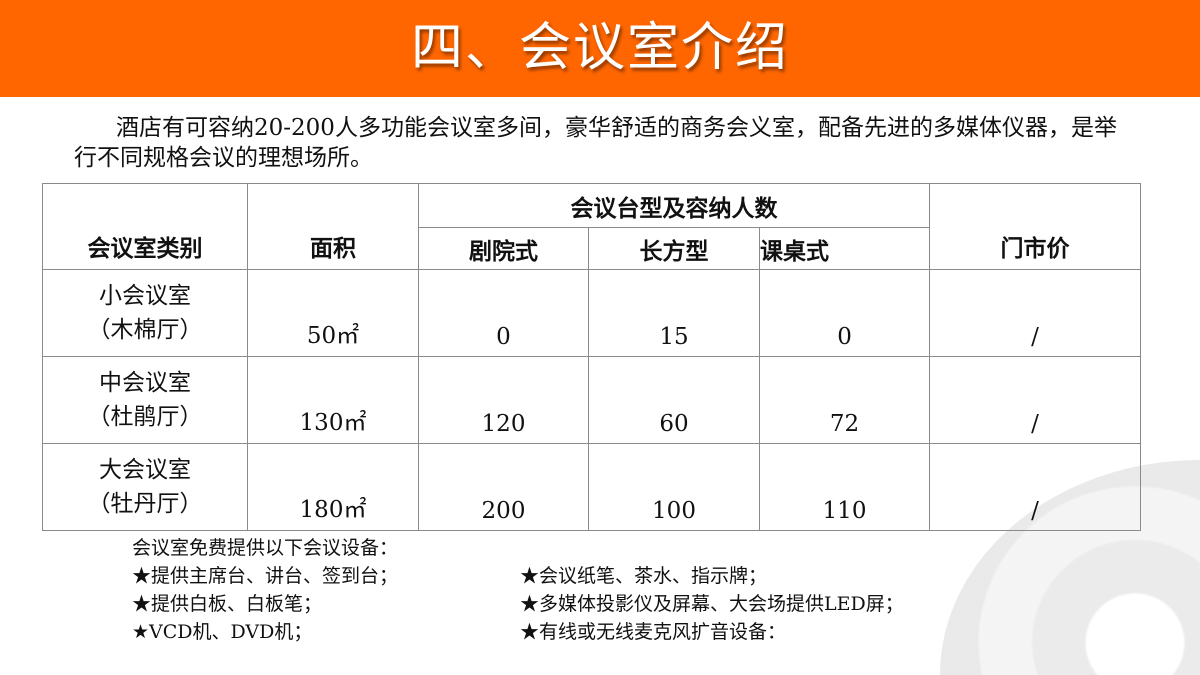  Describe the element at coordinates (265, 576) in the screenshot. I see `equipment-item: ★提供主席台、讲台、签到台；` at that location.